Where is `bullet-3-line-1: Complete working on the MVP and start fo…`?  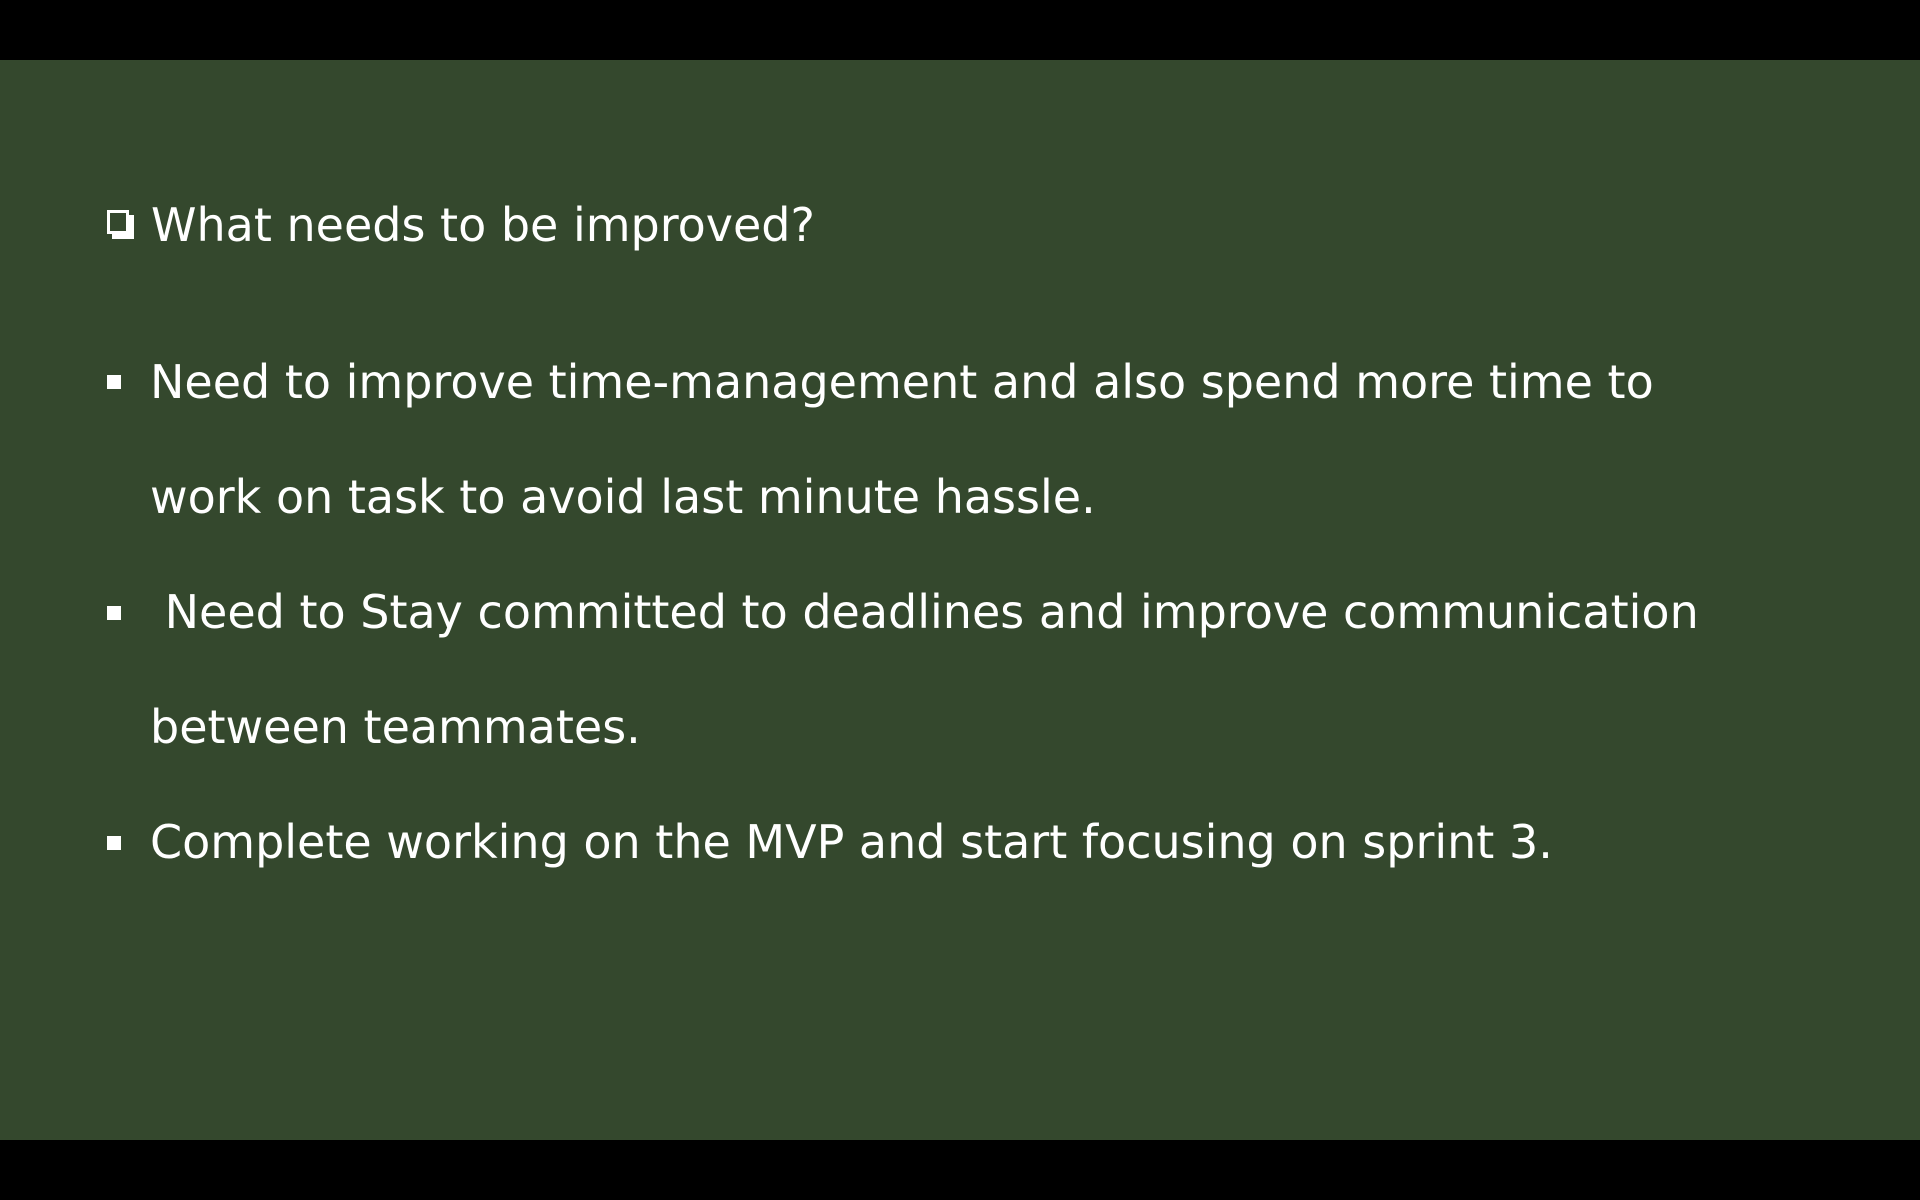
bullet-3-line-1: Complete working on the MVP and start fo… is located at coordinates (851, 842).